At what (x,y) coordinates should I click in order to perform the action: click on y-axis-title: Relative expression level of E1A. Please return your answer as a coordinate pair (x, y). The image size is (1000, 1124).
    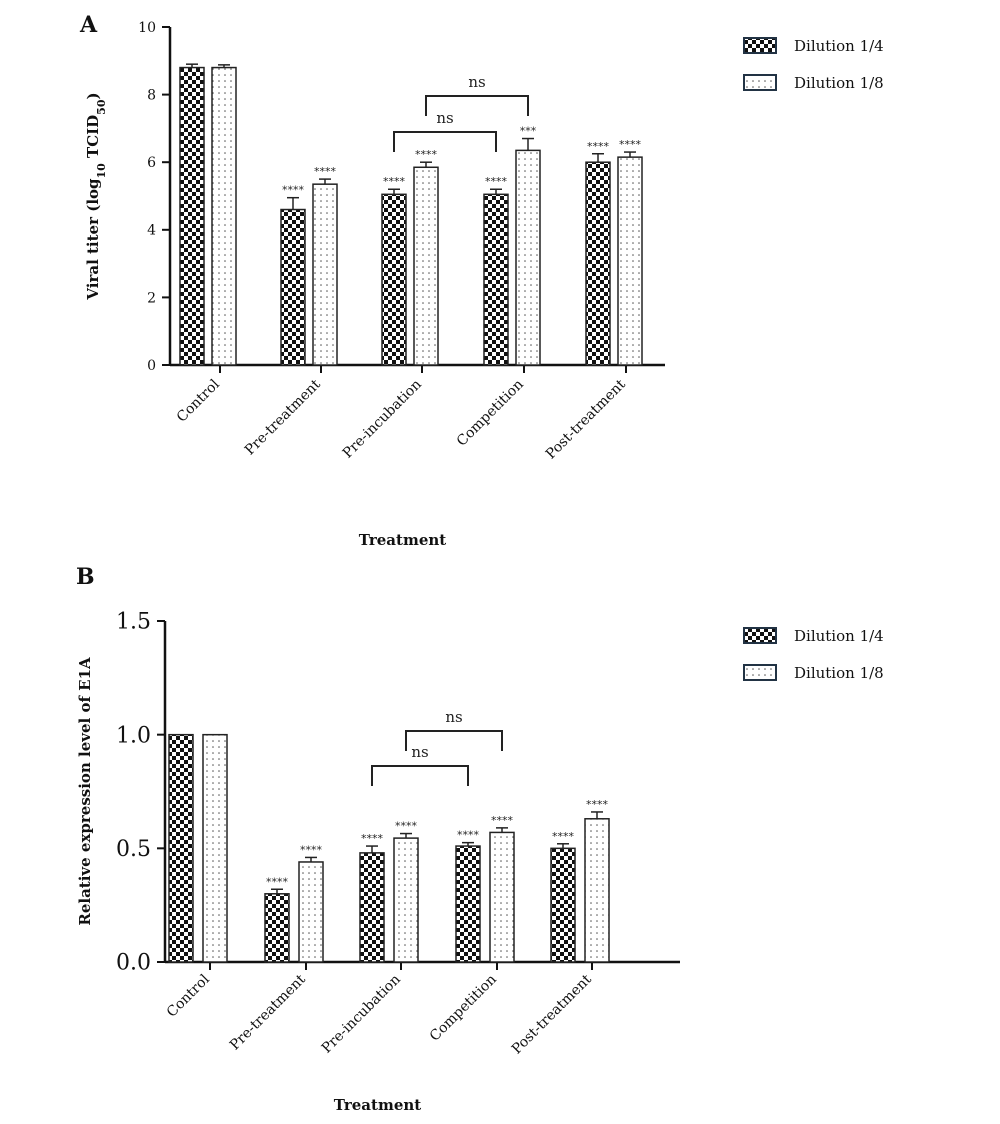
    Looking at the image, I should click on (85, 791).